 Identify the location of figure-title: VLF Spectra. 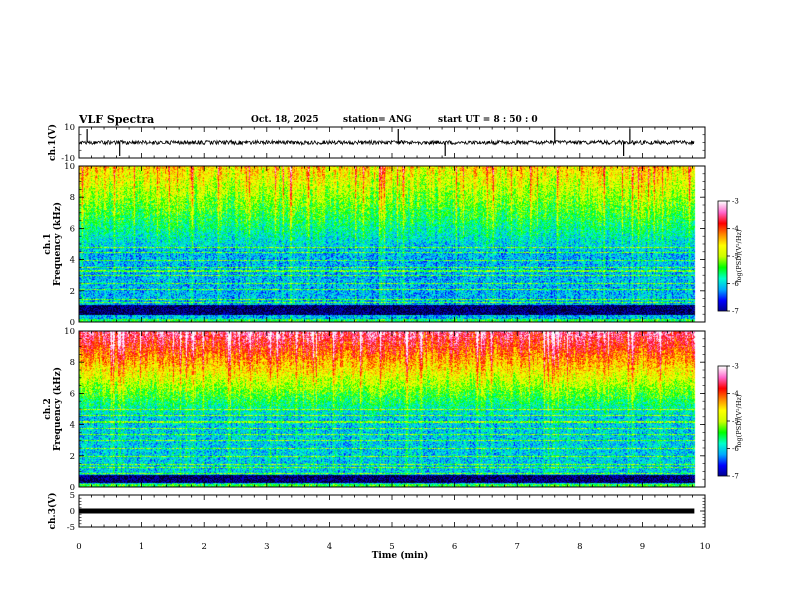
(117, 119).